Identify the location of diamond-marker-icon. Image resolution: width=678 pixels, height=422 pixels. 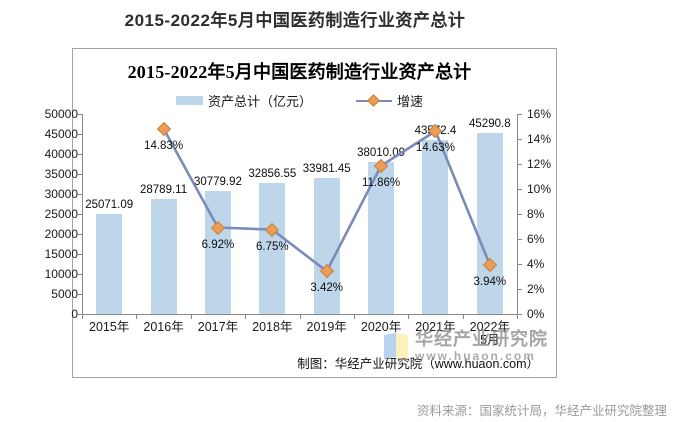
(373, 100).